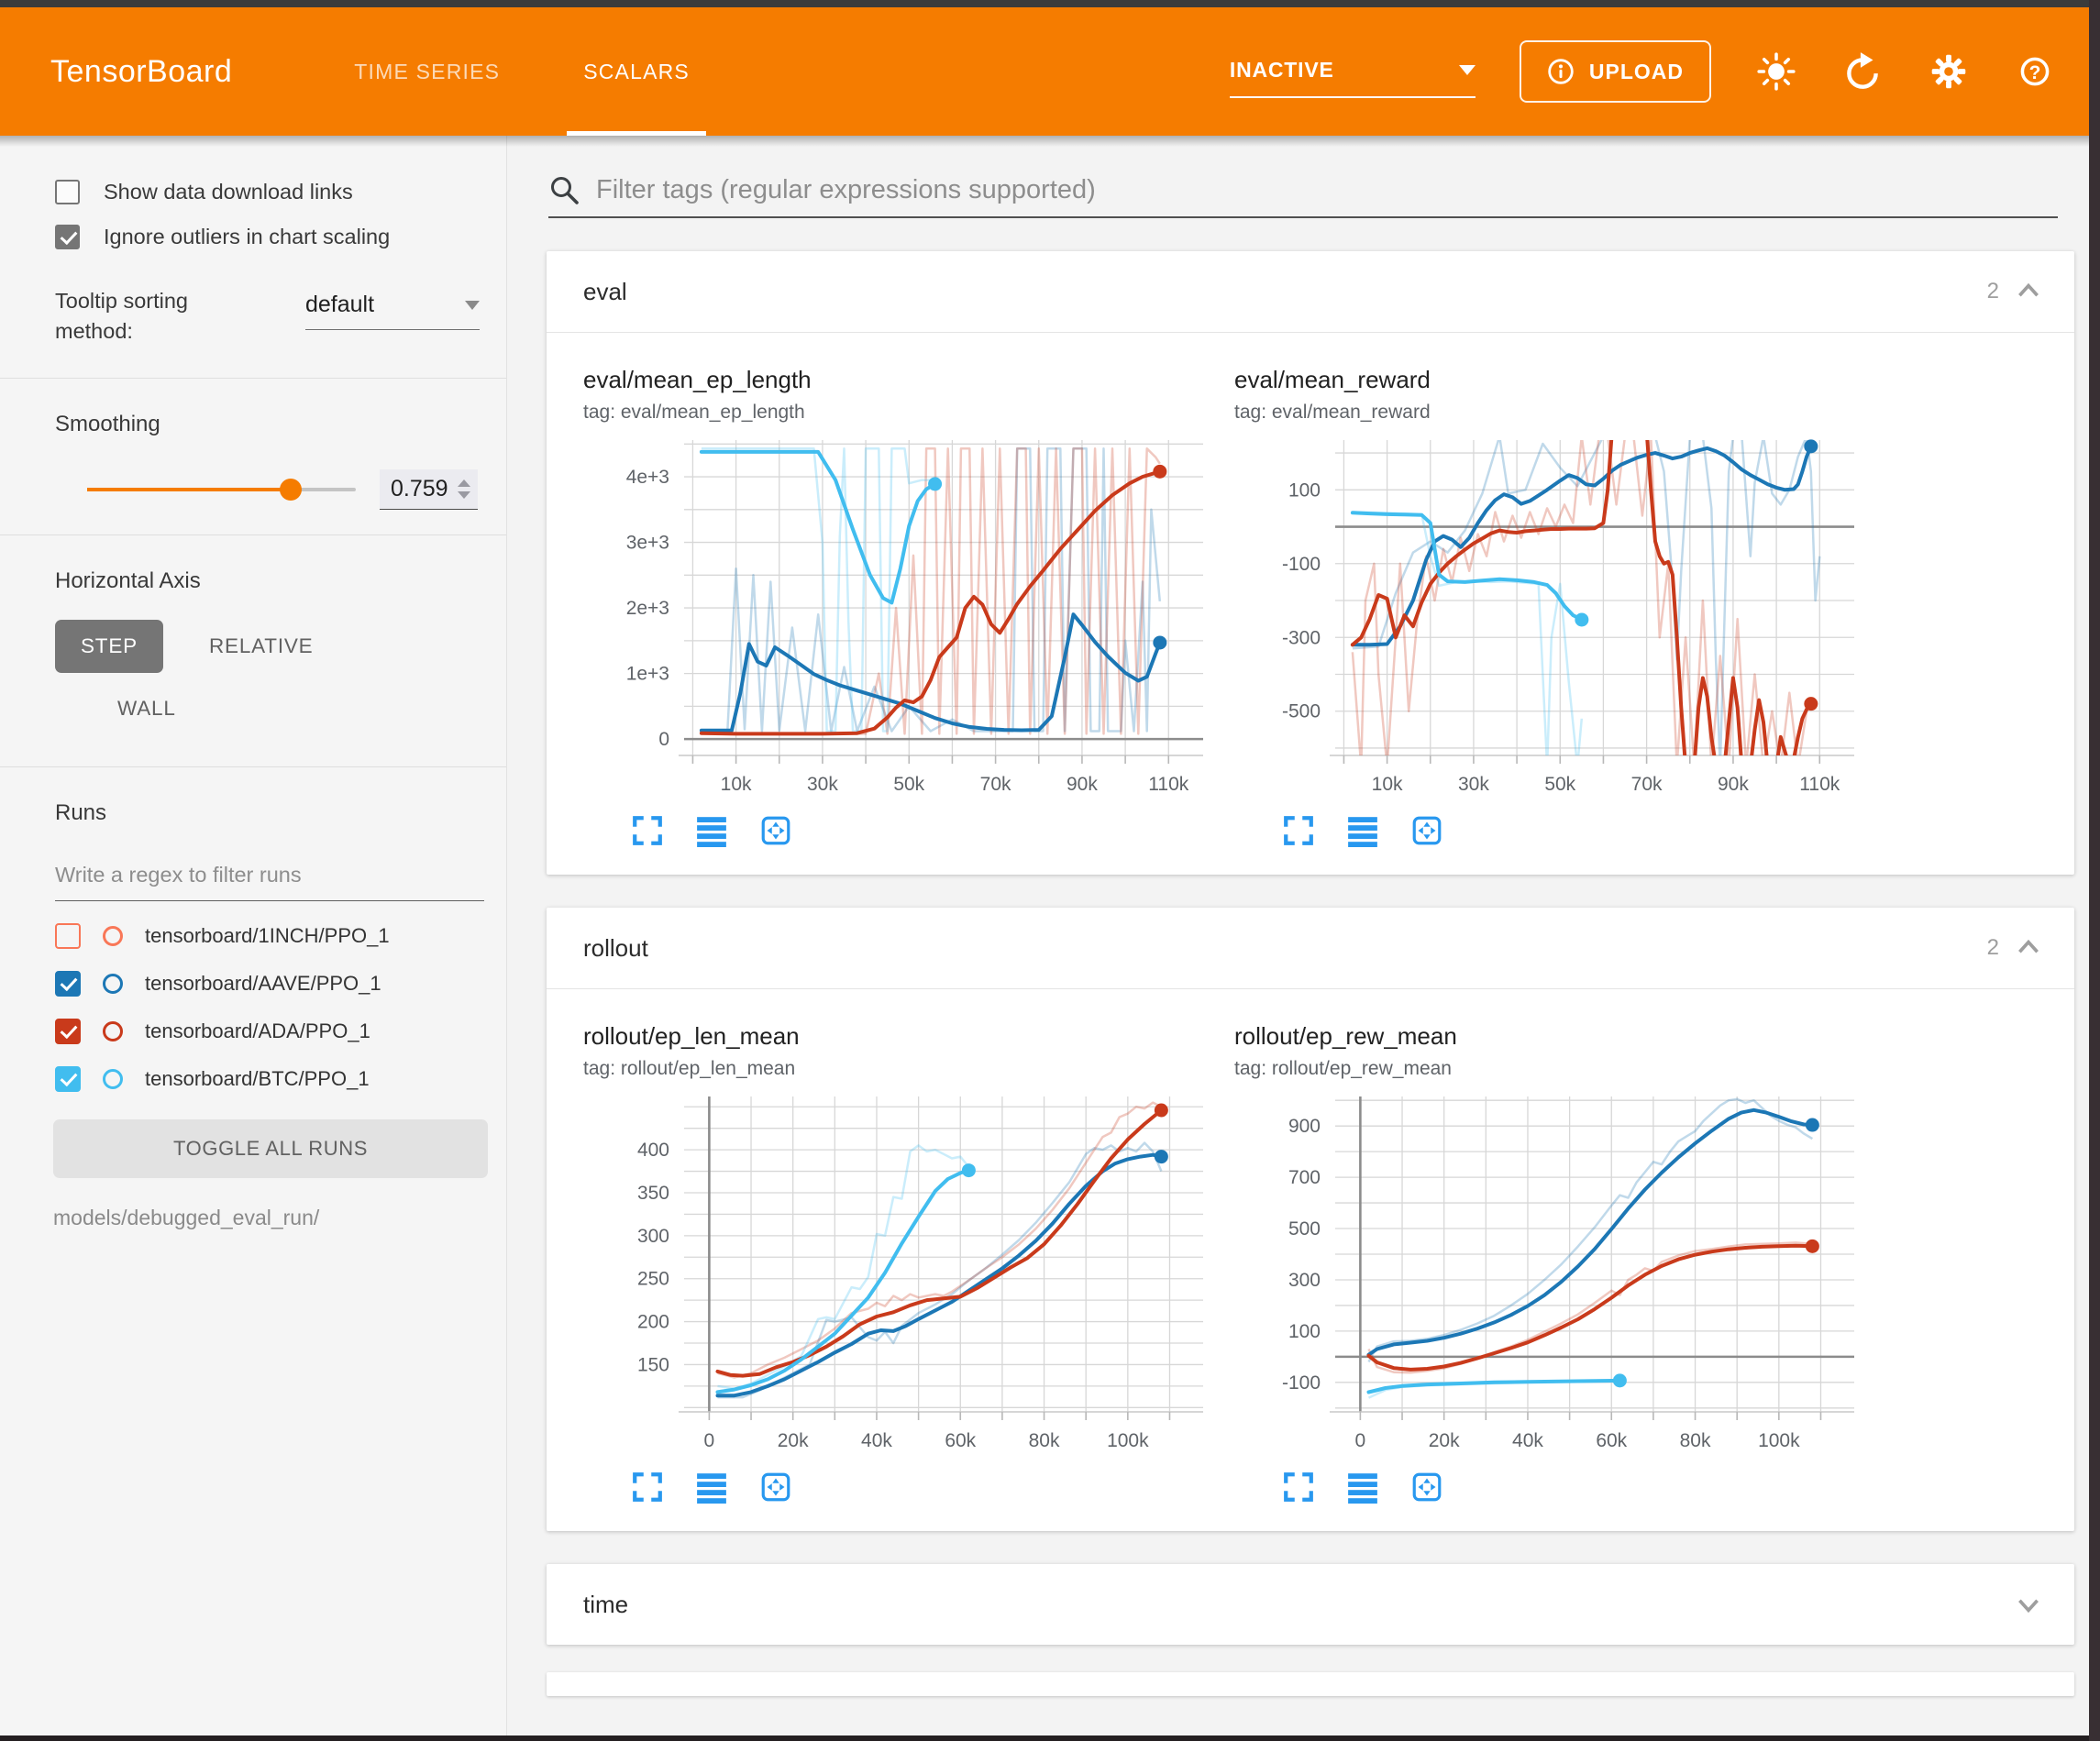 This screenshot has width=2100, height=1741. What do you see at coordinates (1561, 71) in the screenshot?
I see `info-icon` at bounding box center [1561, 71].